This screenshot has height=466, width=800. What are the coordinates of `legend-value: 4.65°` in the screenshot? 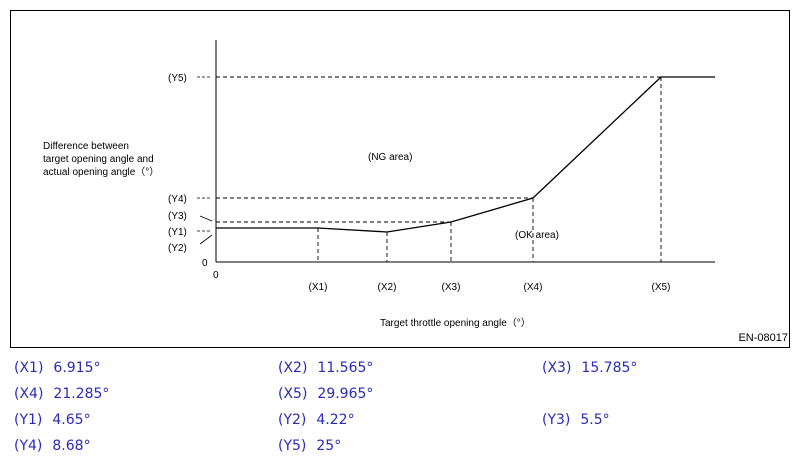 It's located at (71, 420).